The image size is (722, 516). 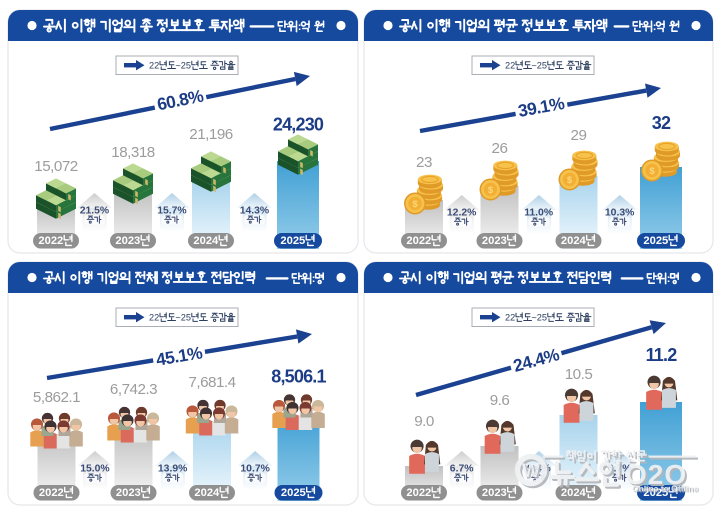 I want to click on svg-text: 7,681.4, so click(x=211, y=382).